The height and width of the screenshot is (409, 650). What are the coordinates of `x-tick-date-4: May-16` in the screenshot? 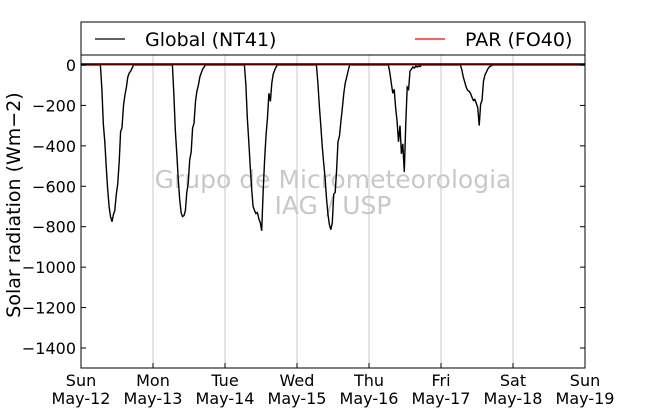 It's located at (369, 398).